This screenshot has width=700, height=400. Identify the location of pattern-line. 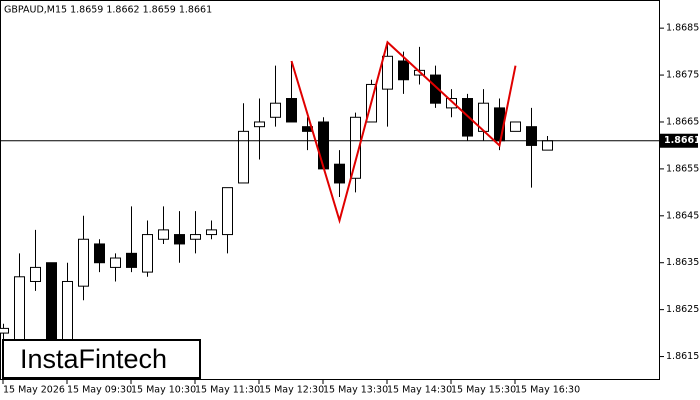
(403, 132).